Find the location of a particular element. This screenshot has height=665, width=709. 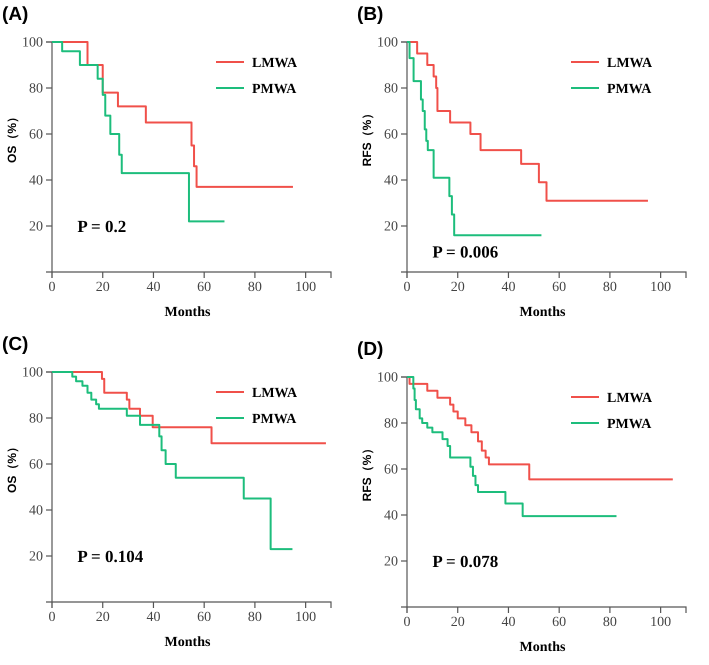

chart-title: (B) is located at coordinates (370, 14).